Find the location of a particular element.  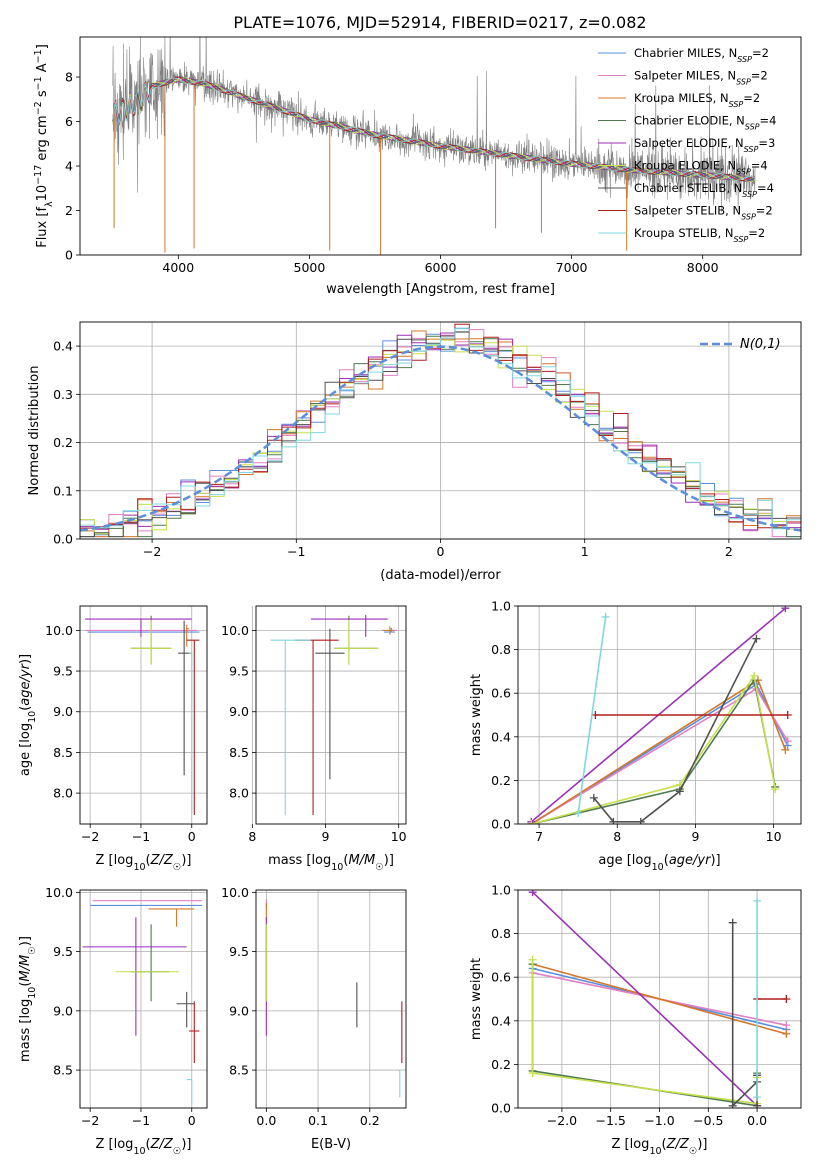

y-tick-label: 1.0 is located at coordinates (501, 606).